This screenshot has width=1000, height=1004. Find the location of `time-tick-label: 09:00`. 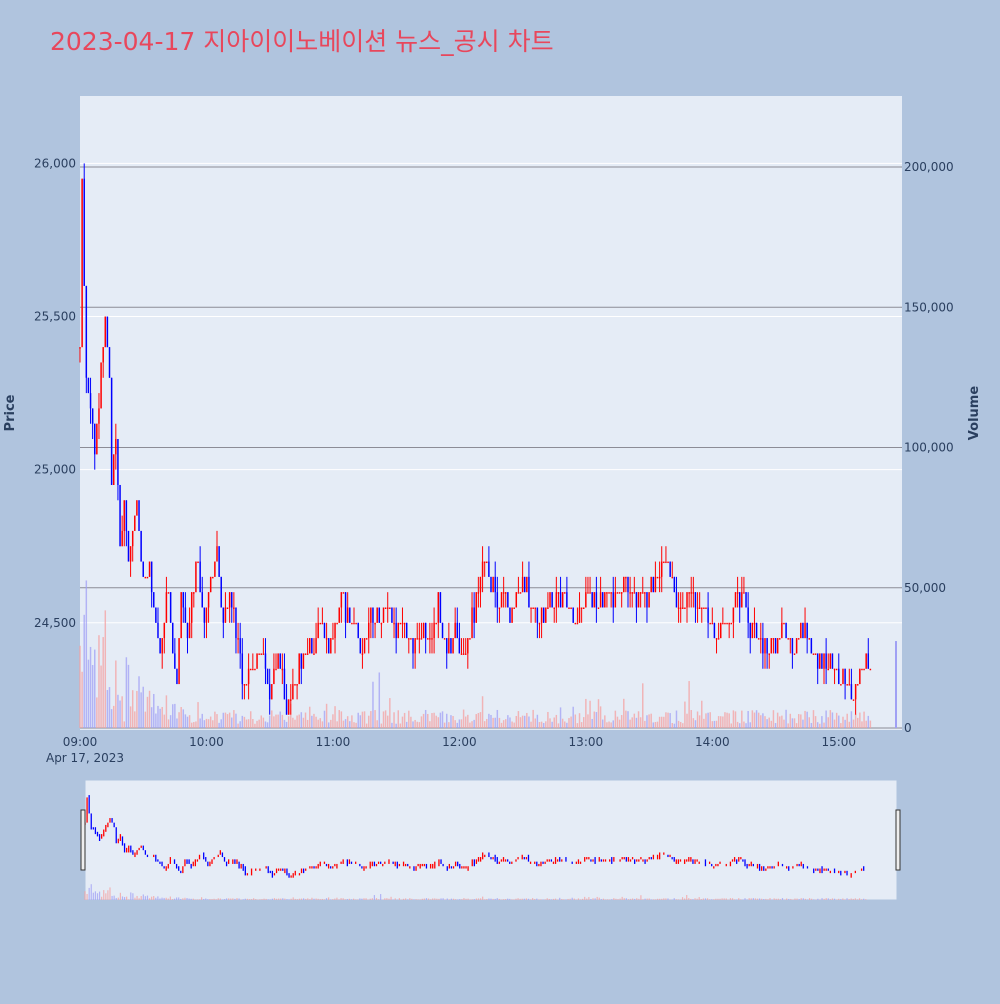

time-tick-label: 09:00 is located at coordinates (80, 742).